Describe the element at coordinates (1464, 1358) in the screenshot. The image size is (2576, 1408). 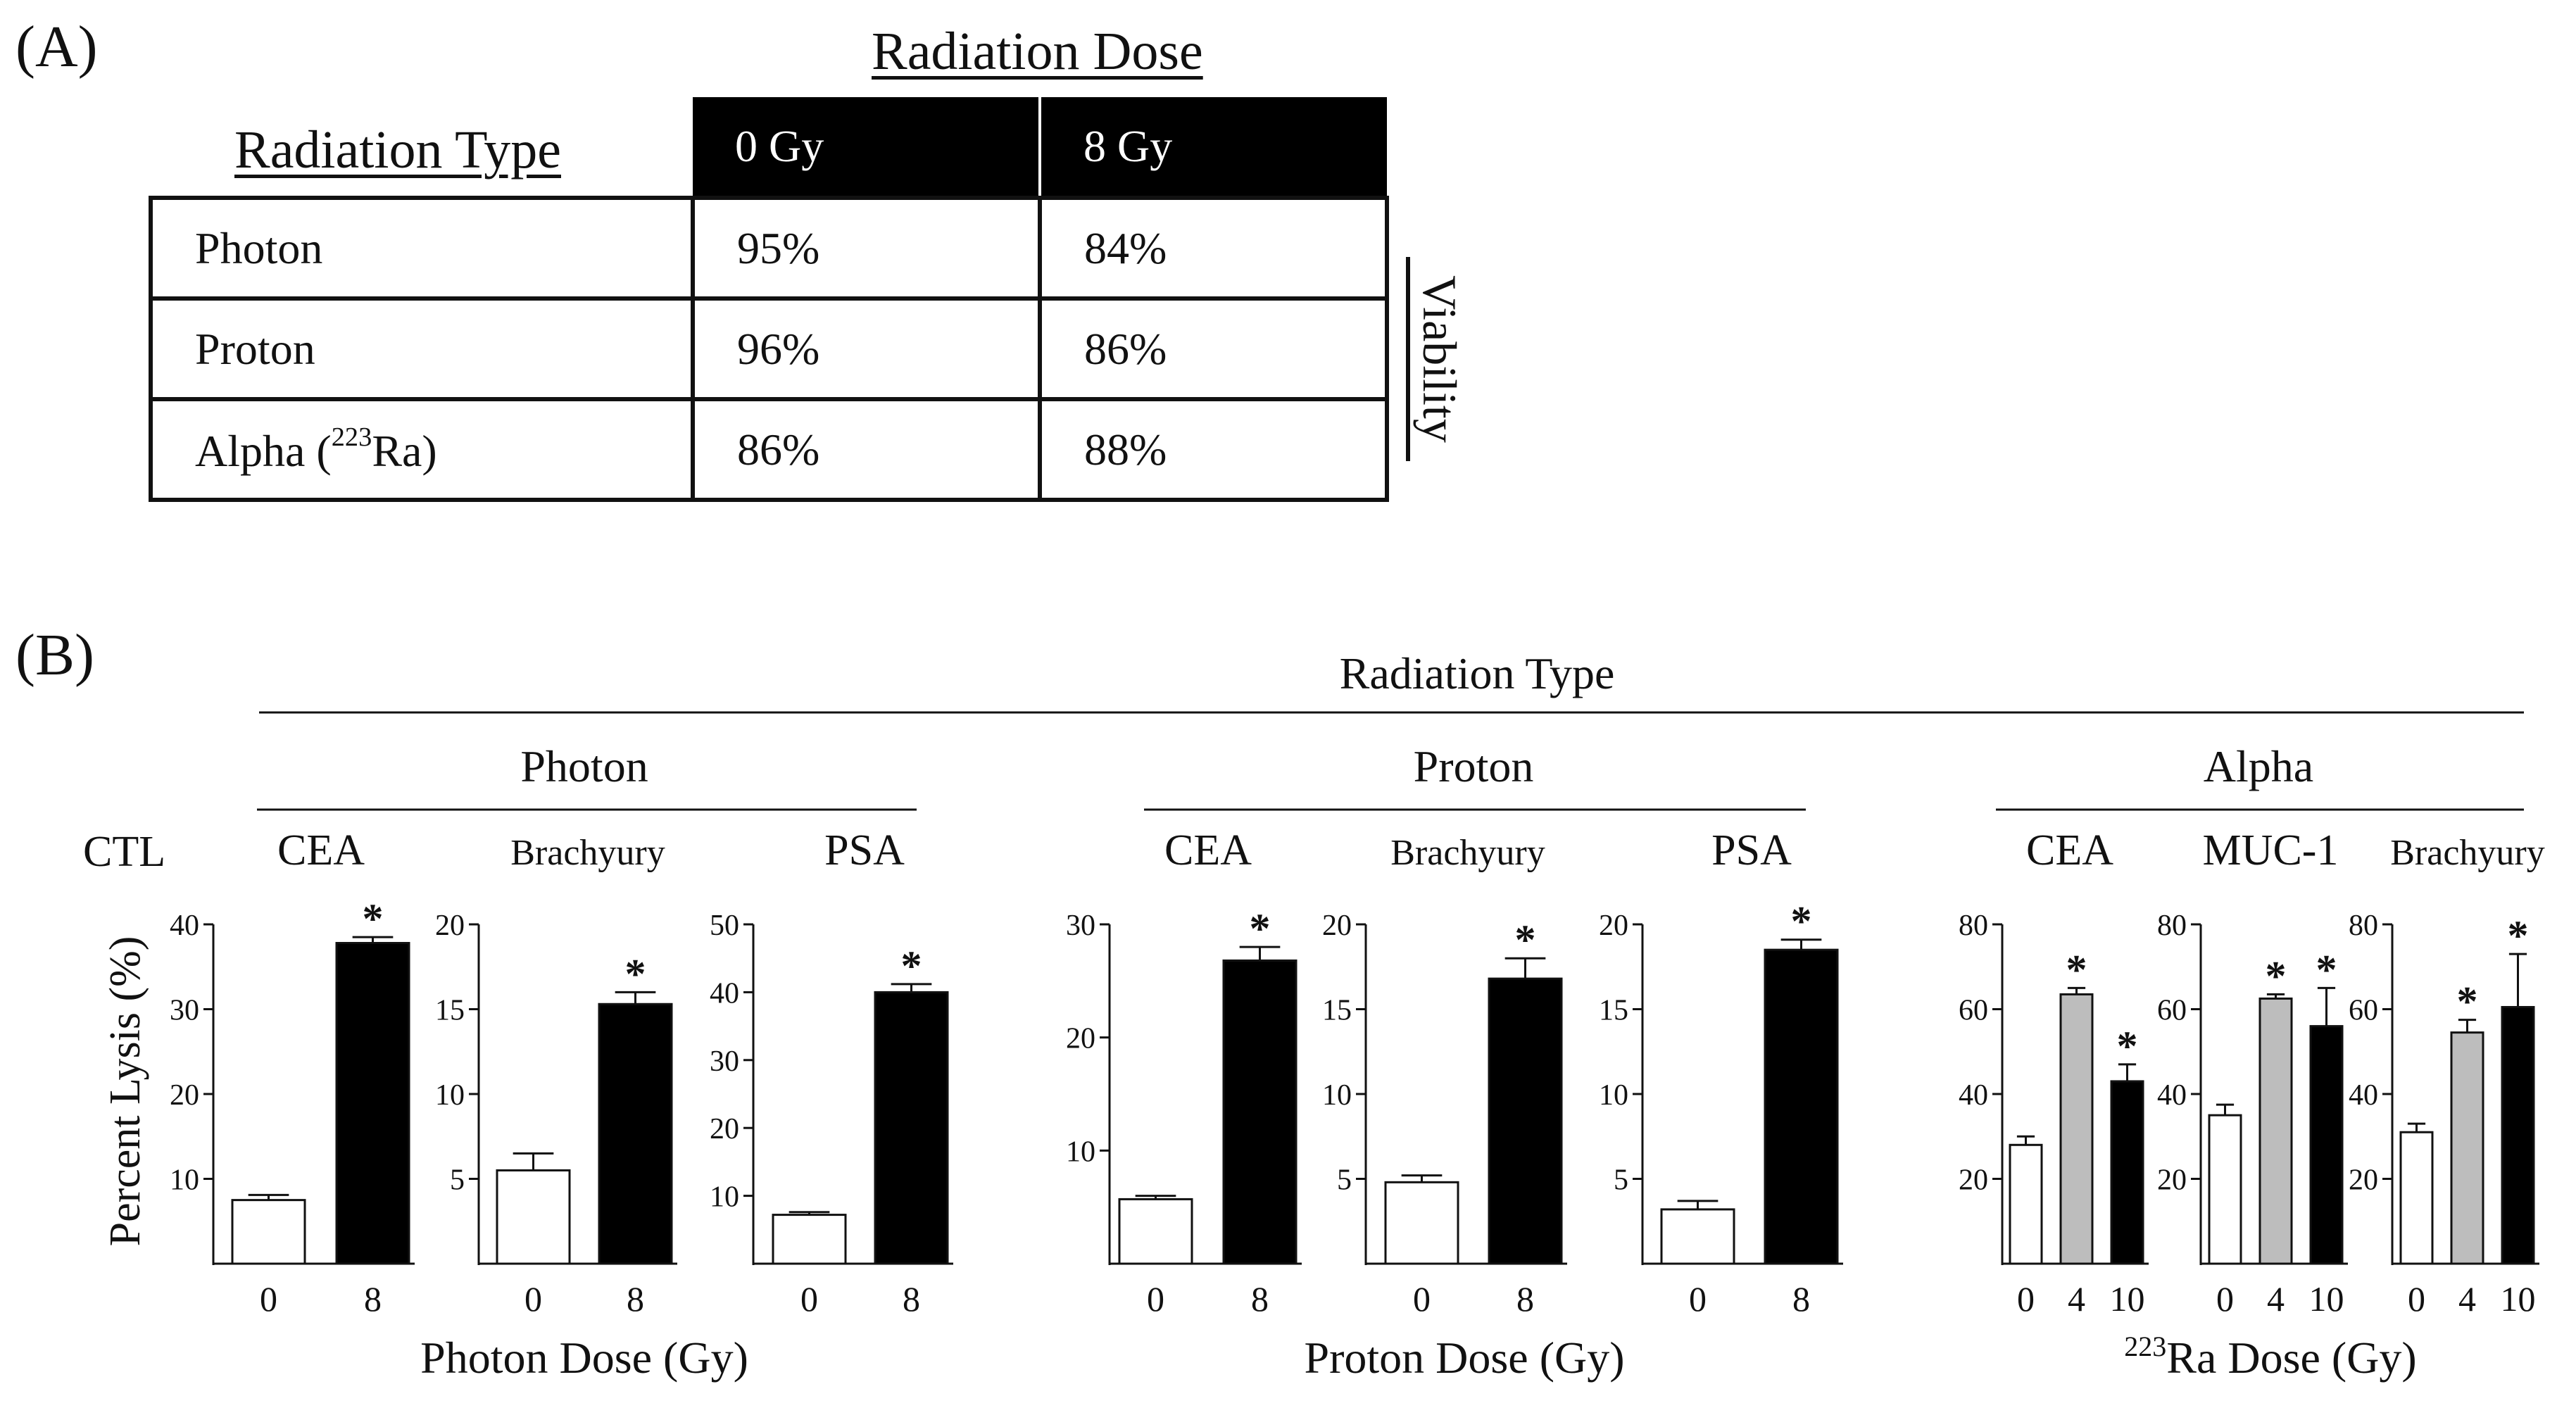
I see `x-axis-label-proton: Proton Dose (Gy)` at that location.